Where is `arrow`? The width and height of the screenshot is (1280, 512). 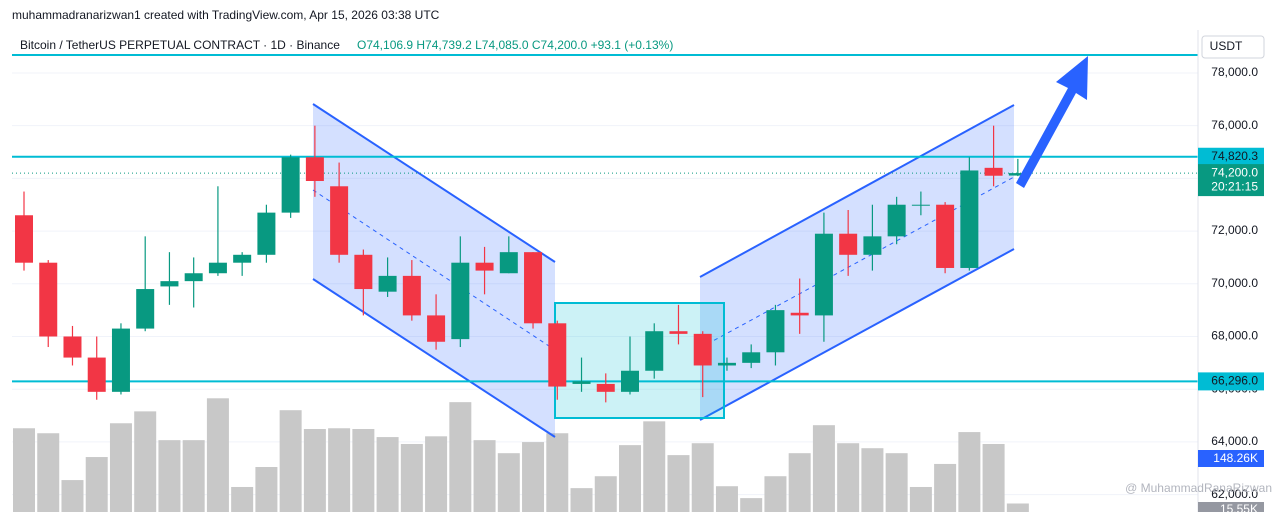
arrow is located at coordinates (1052, 122).